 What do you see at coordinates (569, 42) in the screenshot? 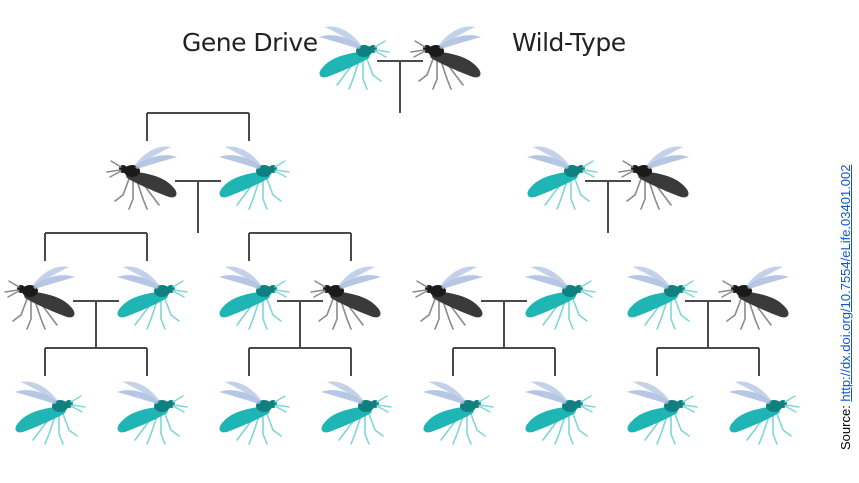
I see `legend-wild-type: Wild-Type` at bounding box center [569, 42].